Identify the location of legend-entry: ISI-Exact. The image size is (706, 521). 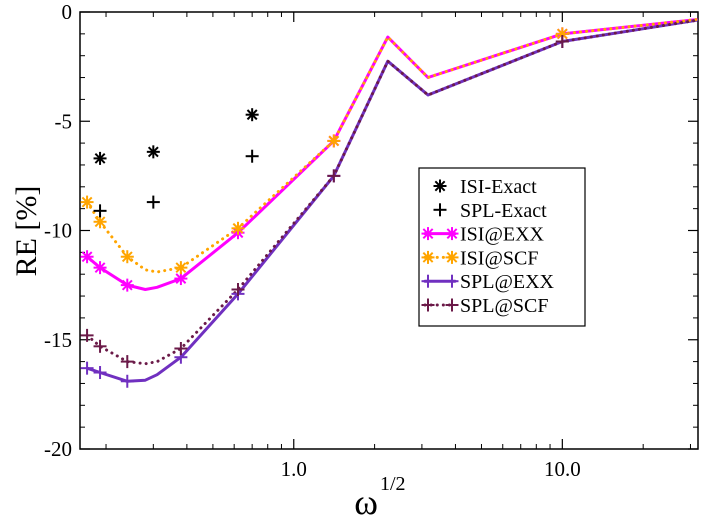
(485, 187).